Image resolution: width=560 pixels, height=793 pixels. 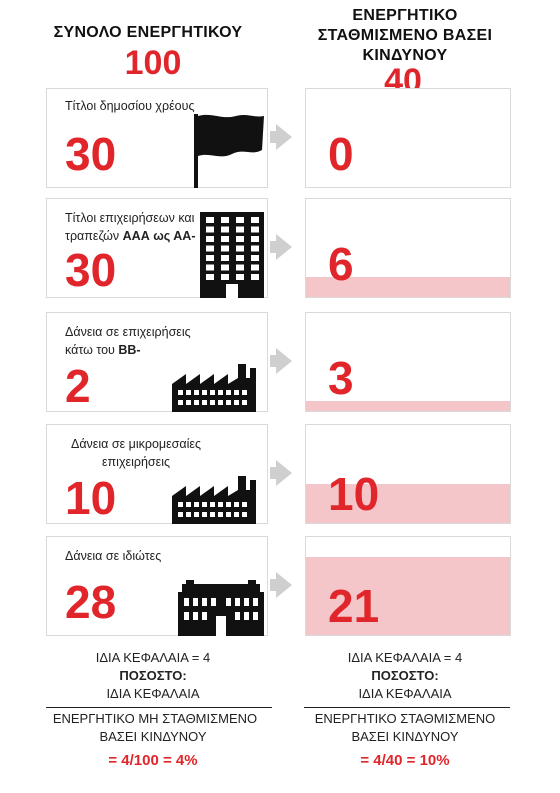 I want to click on flag-icon, so click(x=229, y=151).